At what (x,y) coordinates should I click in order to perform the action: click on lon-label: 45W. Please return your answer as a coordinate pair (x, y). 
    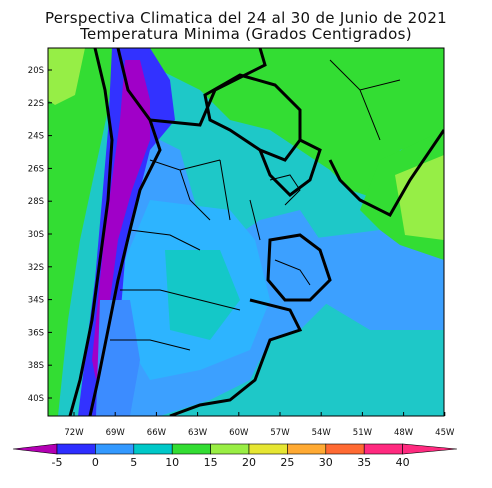
    Looking at the image, I should click on (445, 433).